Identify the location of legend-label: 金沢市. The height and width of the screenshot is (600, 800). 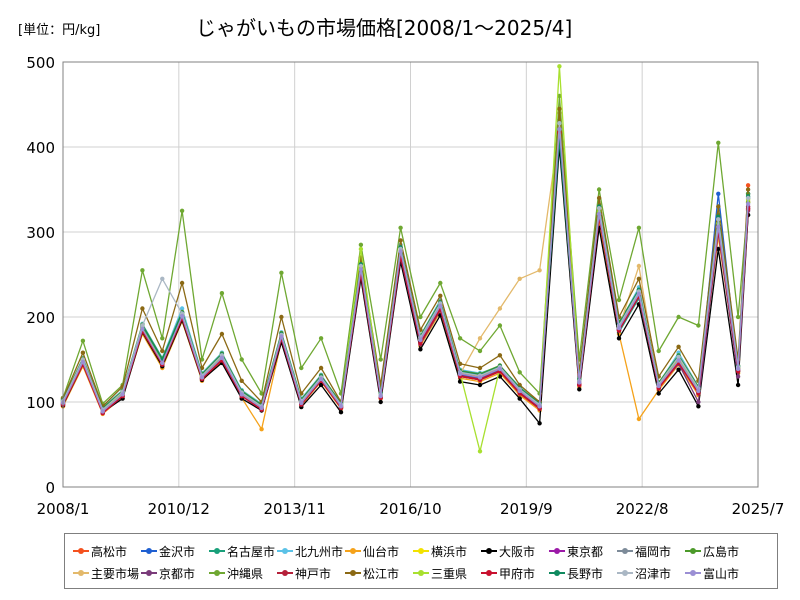
(177, 551).